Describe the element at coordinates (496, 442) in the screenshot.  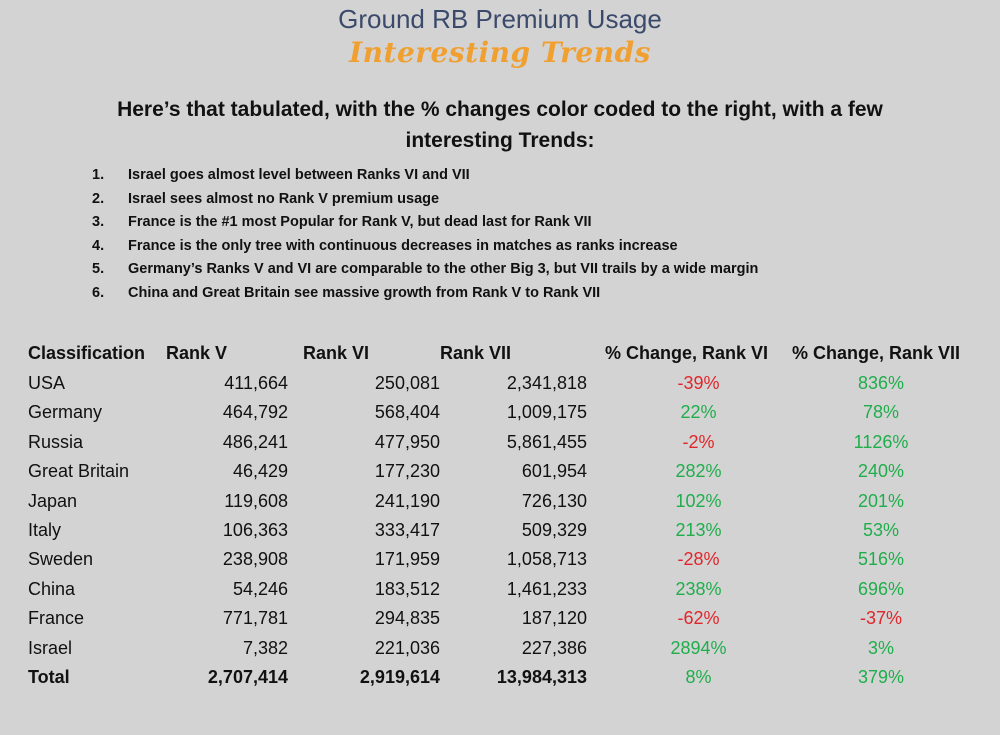
I see `table-row: Russia 486,241 477,950 5,861,455 -2% 1126%` at that location.